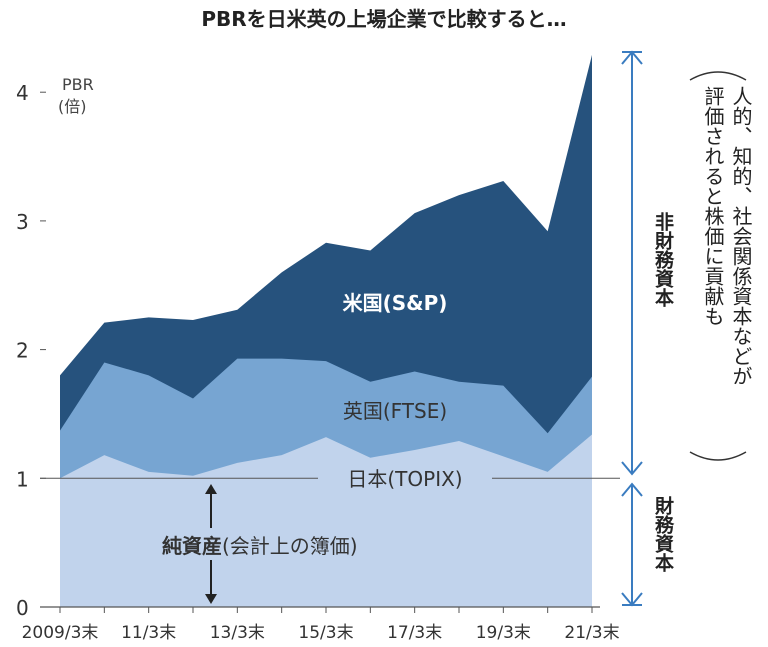  What do you see at coordinates (22, 93) in the screenshot?
I see `y-tick-label: 4` at bounding box center [22, 93].